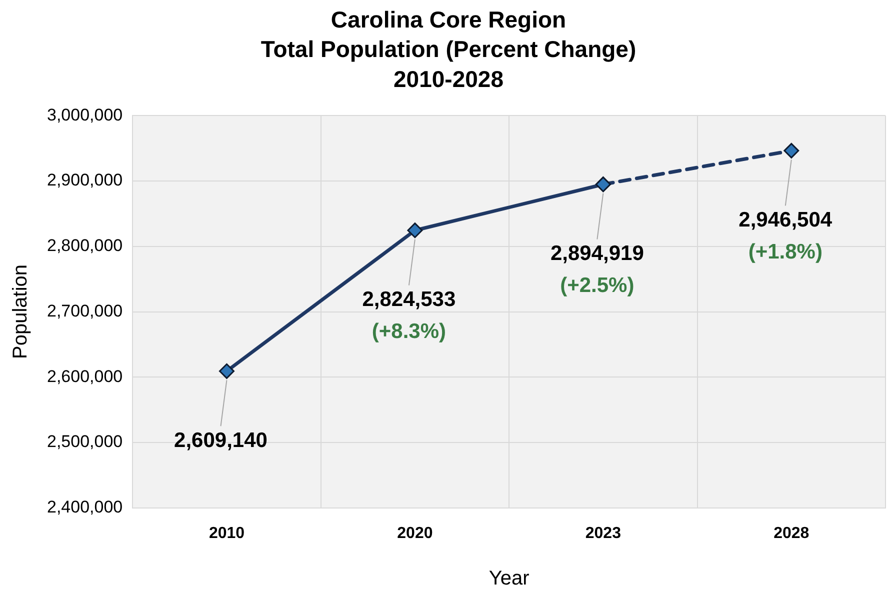 This screenshot has width=894, height=599. I want to click on x-axis-title: Year, so click(509, 579).